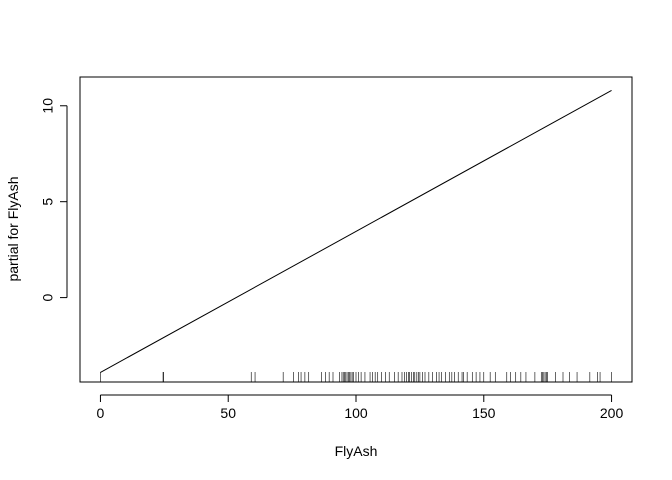  I want to click on y-axis-label: partial for FlyAsh, so click(13, 228).